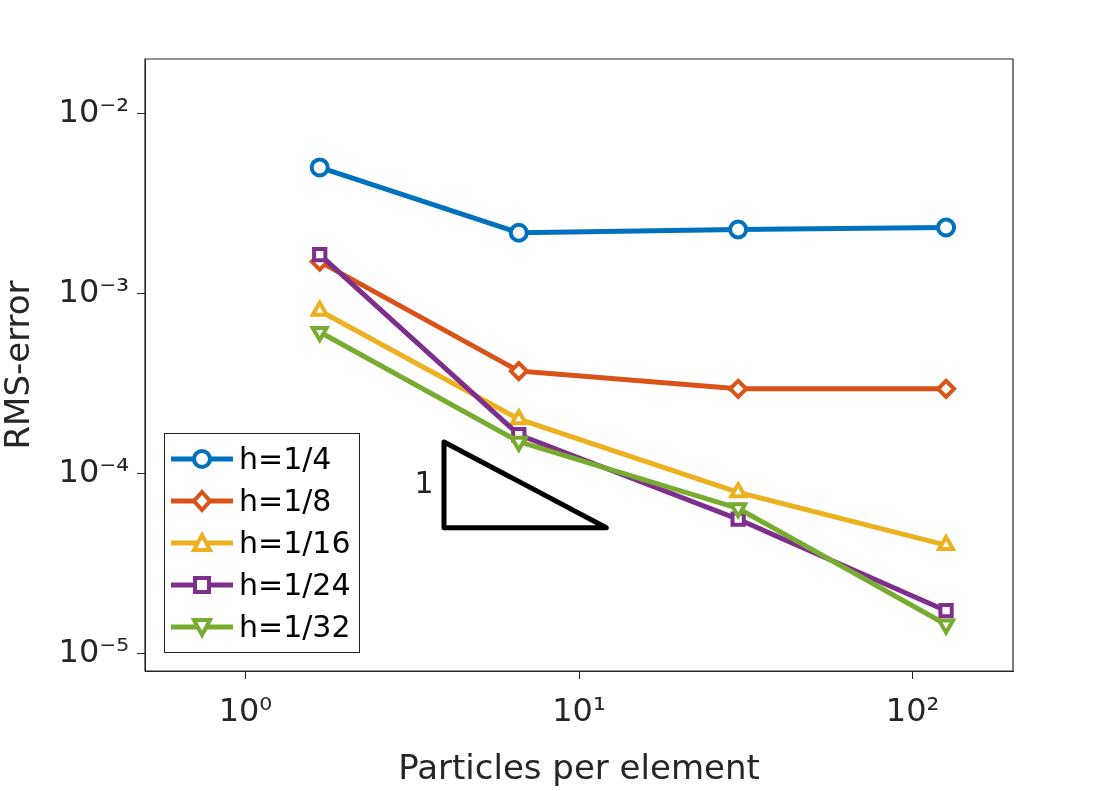 This screenshot has height=791, width=1119. Describe the element at coordinates (579, 709) in the screenshot. I see `x-tick-label: 10¹` at that location.